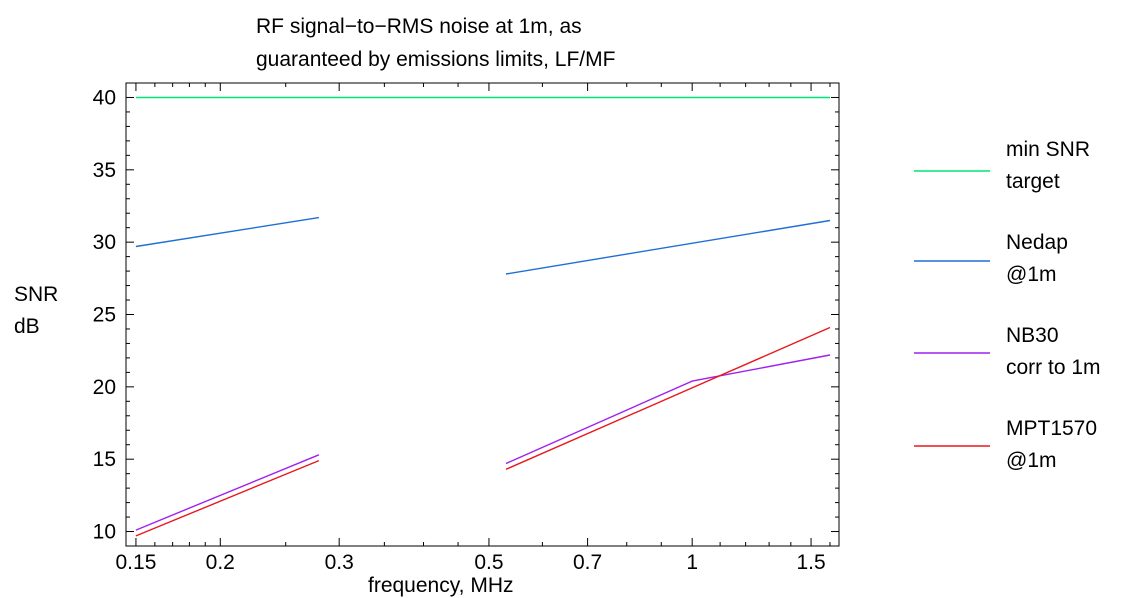 This screenshot has height=598, width=1126. What do you see at coordinates (436, 59) in the screenshot?
I see `chart-title-line-2: guaranteed by emissions limits, LF/MF` at bounding box center [436, 59].